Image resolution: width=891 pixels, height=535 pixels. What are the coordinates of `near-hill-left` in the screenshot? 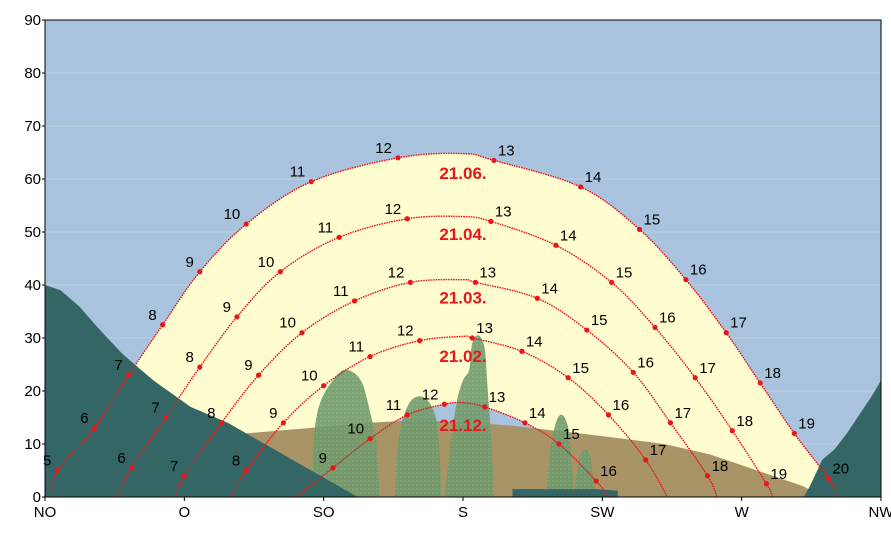 It's located at (201, 391).